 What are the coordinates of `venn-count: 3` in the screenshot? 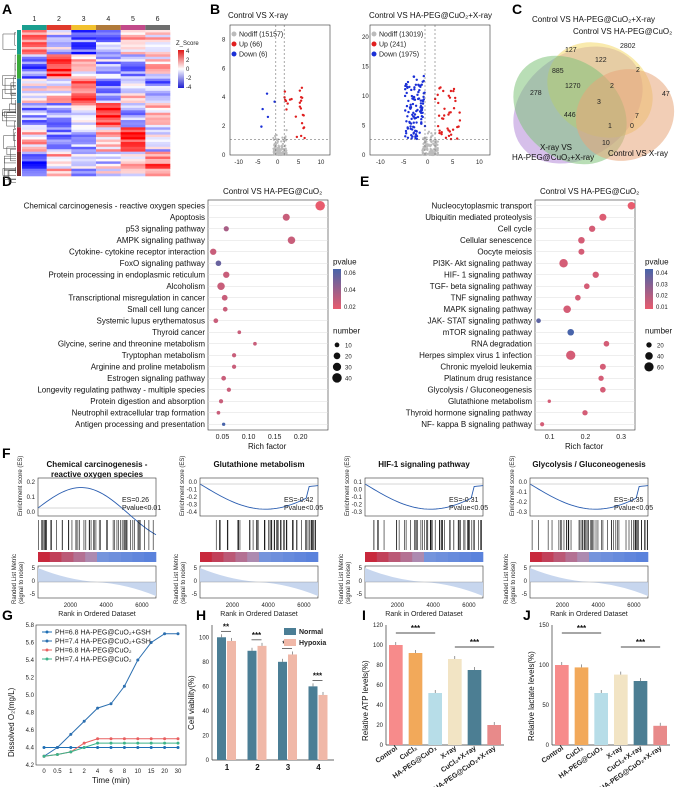 It's located at (599, 102).